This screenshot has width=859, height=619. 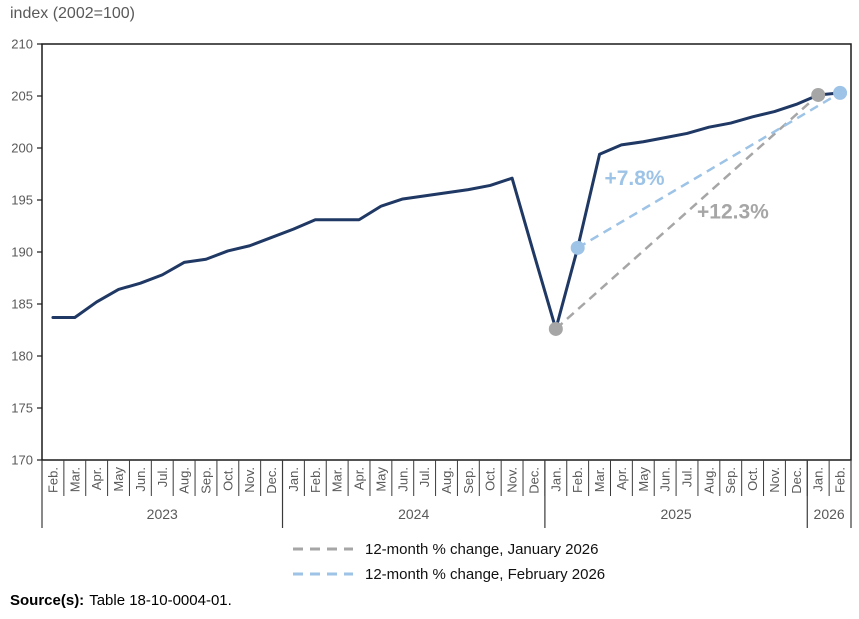 What do you see at coordinates (22, 96) in the screenshot?
I see `y-tick-label: 205` at bounding box center [22, 96].